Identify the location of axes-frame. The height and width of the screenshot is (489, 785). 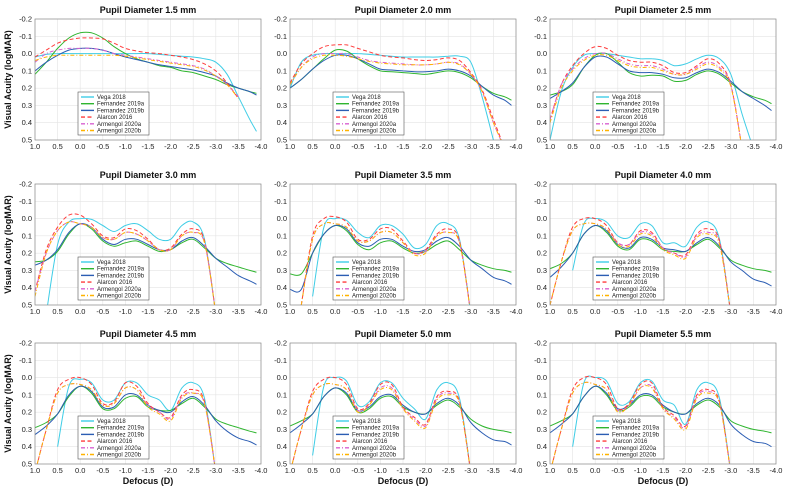
(663, 244).